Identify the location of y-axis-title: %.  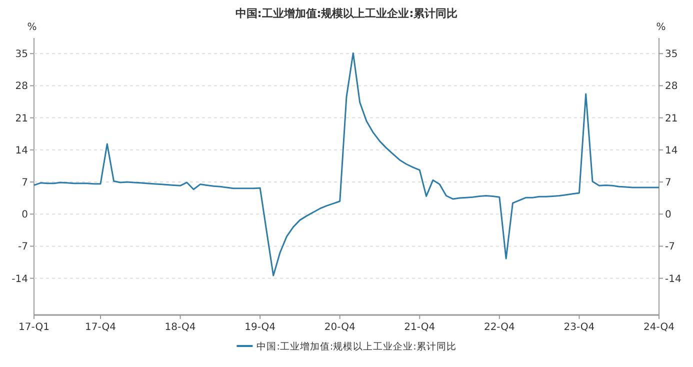
(32, 27).